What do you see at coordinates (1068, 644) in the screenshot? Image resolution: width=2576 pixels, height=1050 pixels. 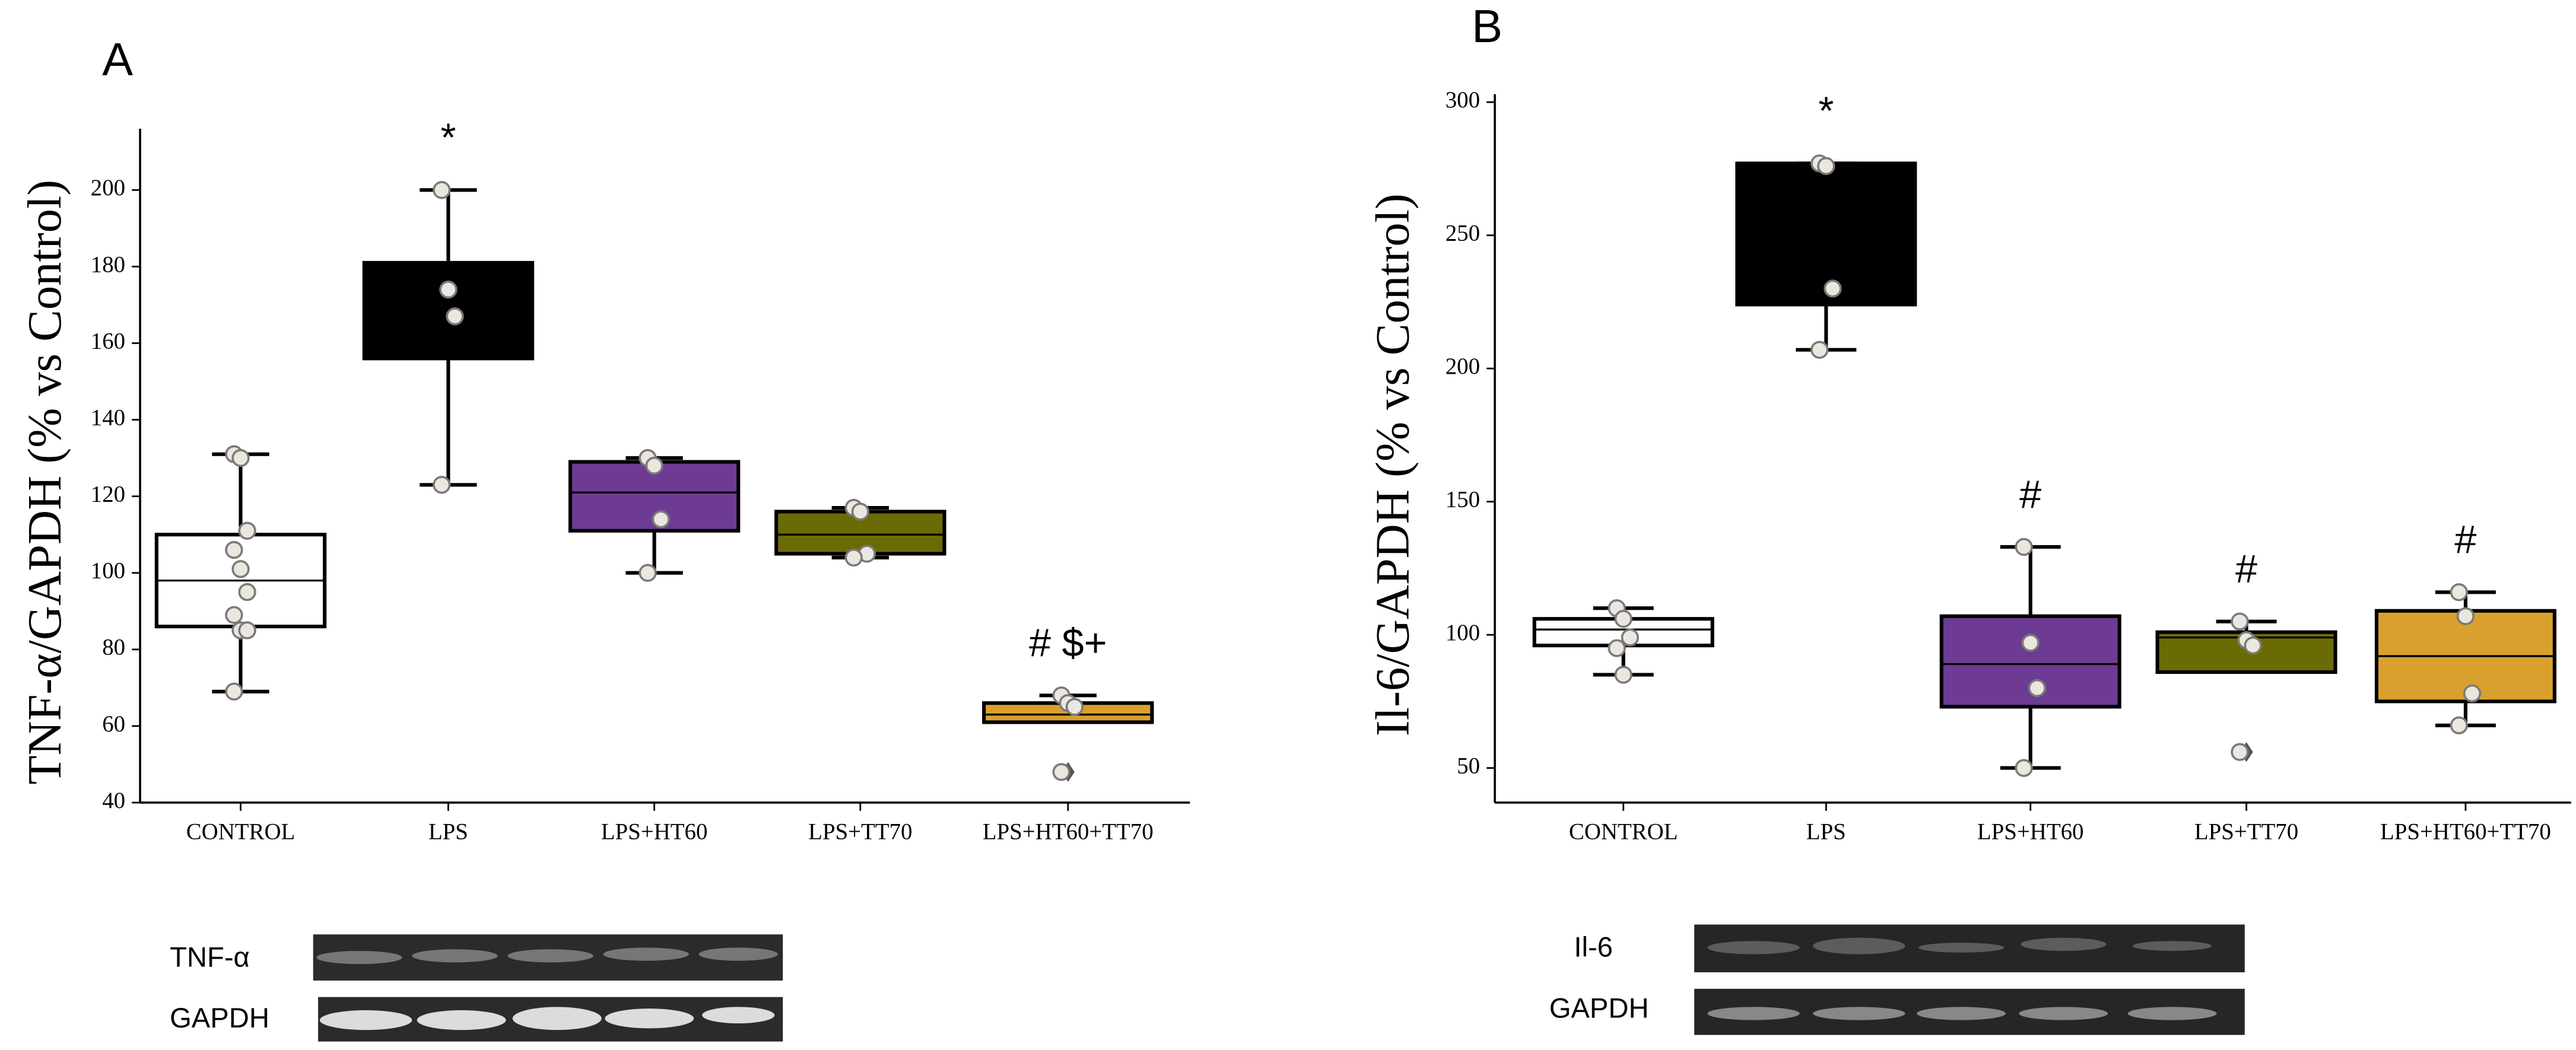 I see `significance-annotation: # $+` at bounding box center [1068, 644].